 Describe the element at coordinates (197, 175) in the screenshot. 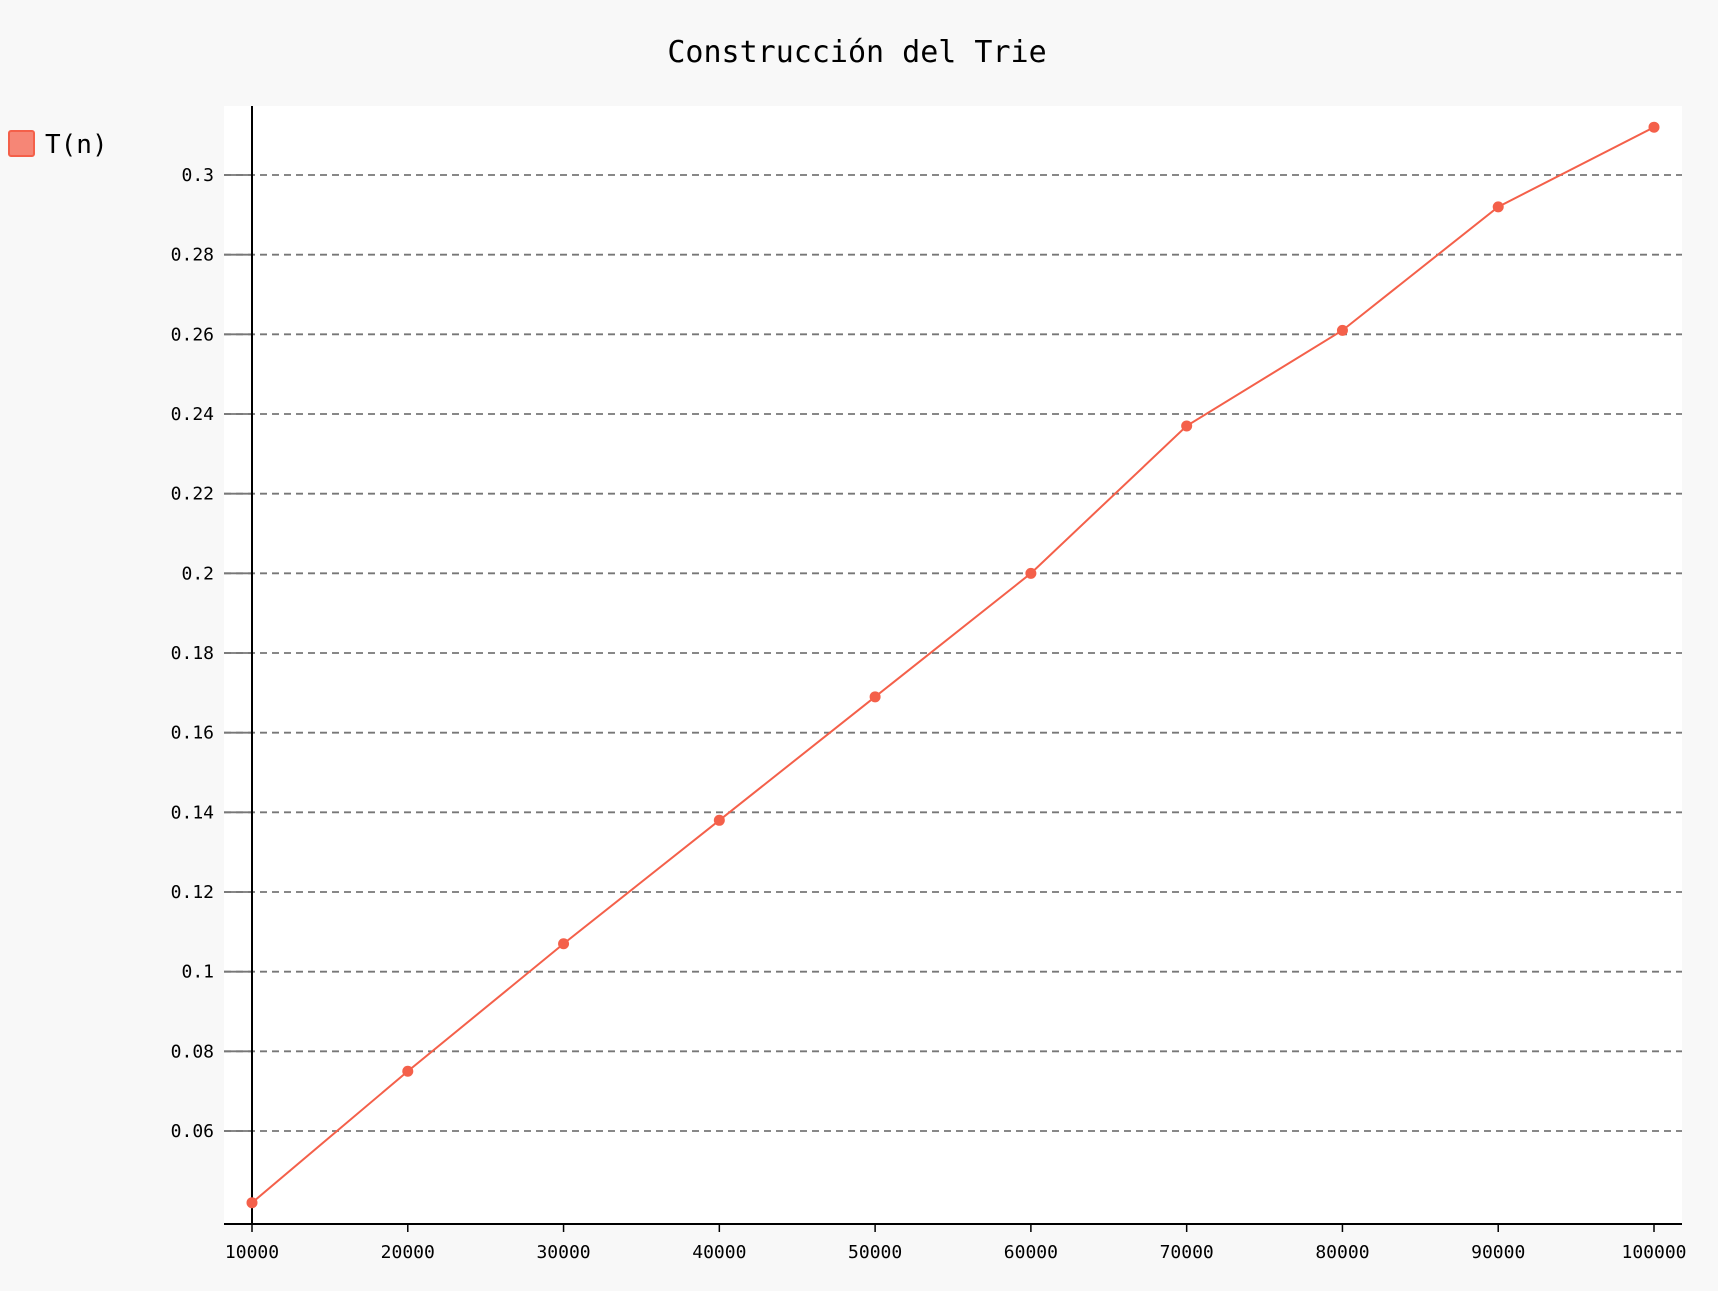

I see `y-tick-label: 0.3` at that location.